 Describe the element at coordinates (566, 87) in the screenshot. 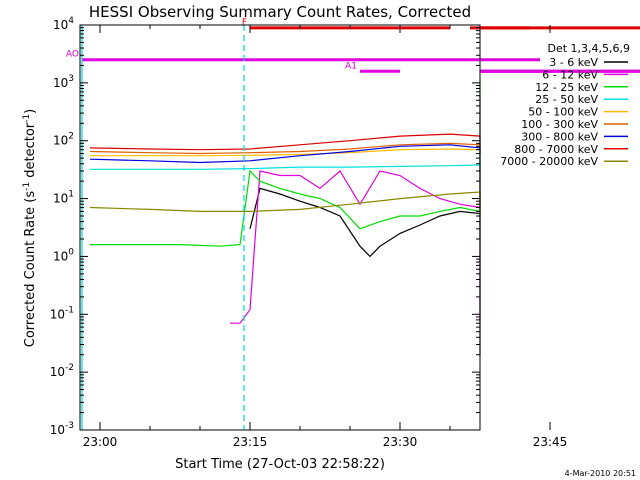

I see `legend-entry-label: 12 - 25 keV` at that location.